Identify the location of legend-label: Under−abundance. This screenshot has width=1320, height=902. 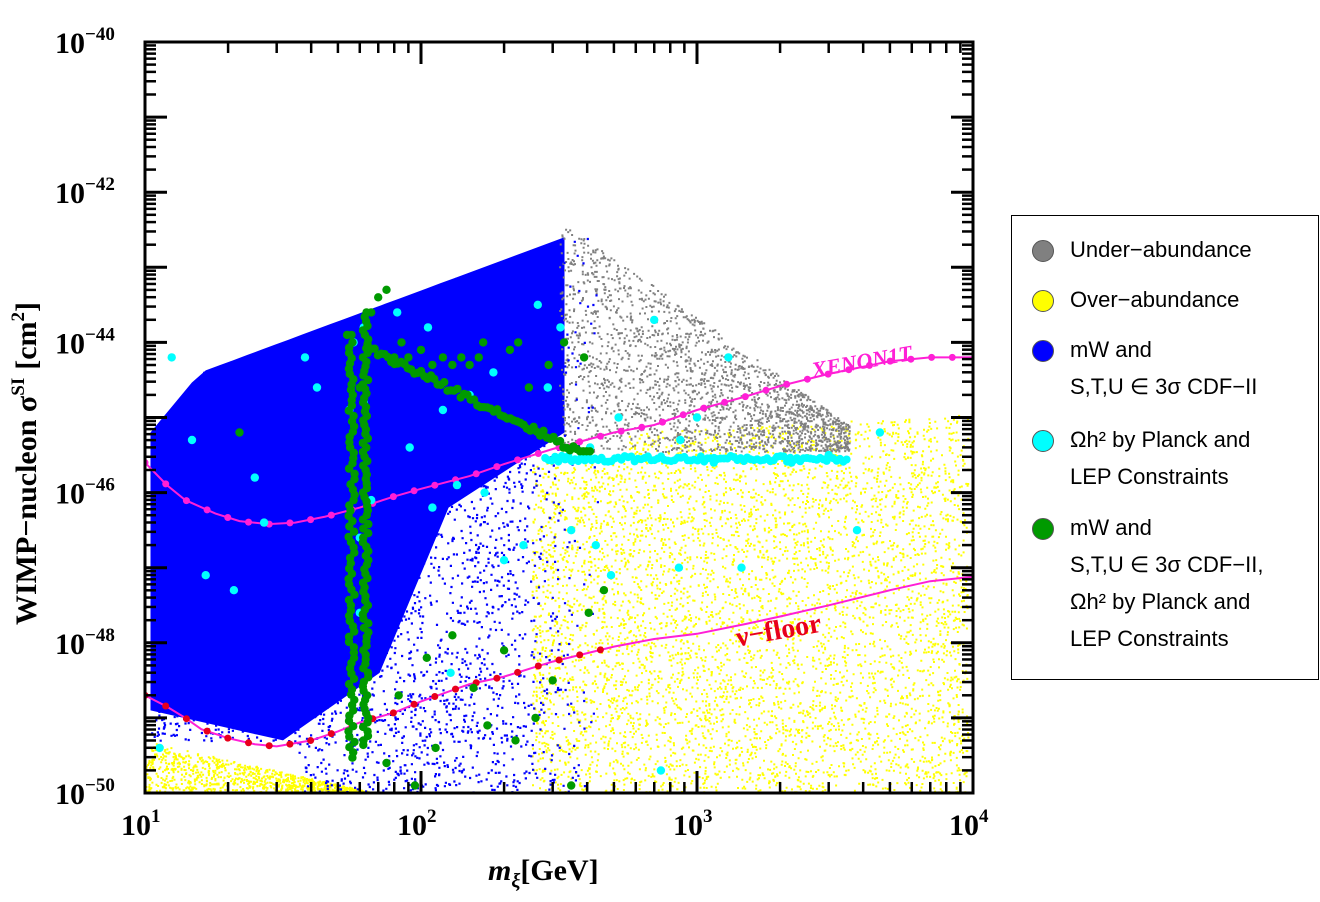
(1161, 249).